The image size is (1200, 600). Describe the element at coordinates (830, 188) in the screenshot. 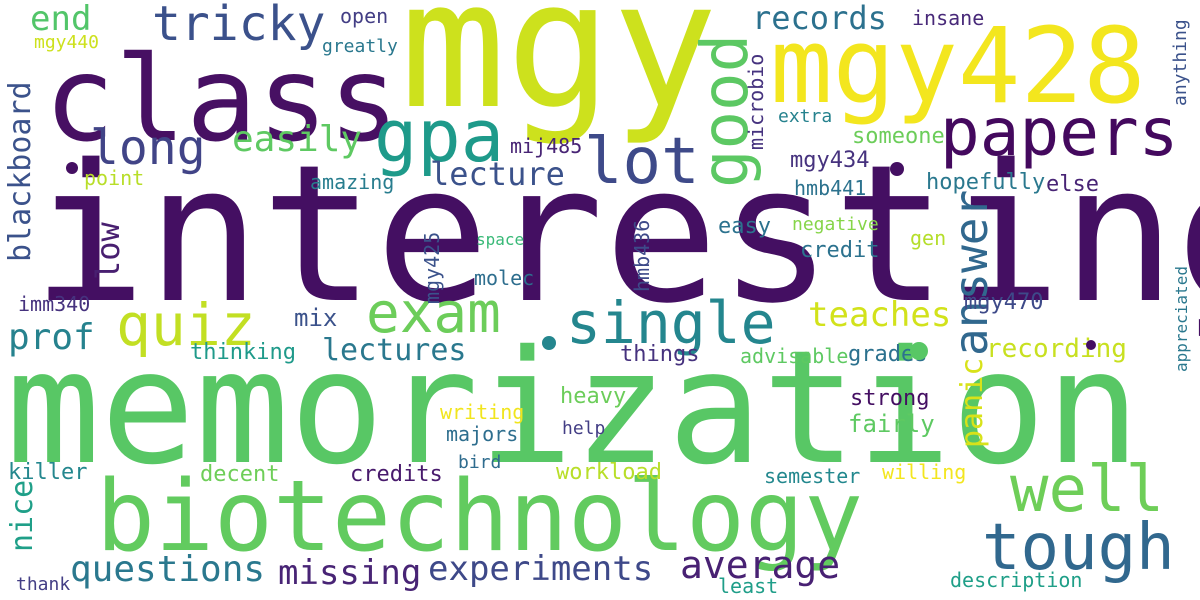

I see `word-hmb441: hmb441` at that location.